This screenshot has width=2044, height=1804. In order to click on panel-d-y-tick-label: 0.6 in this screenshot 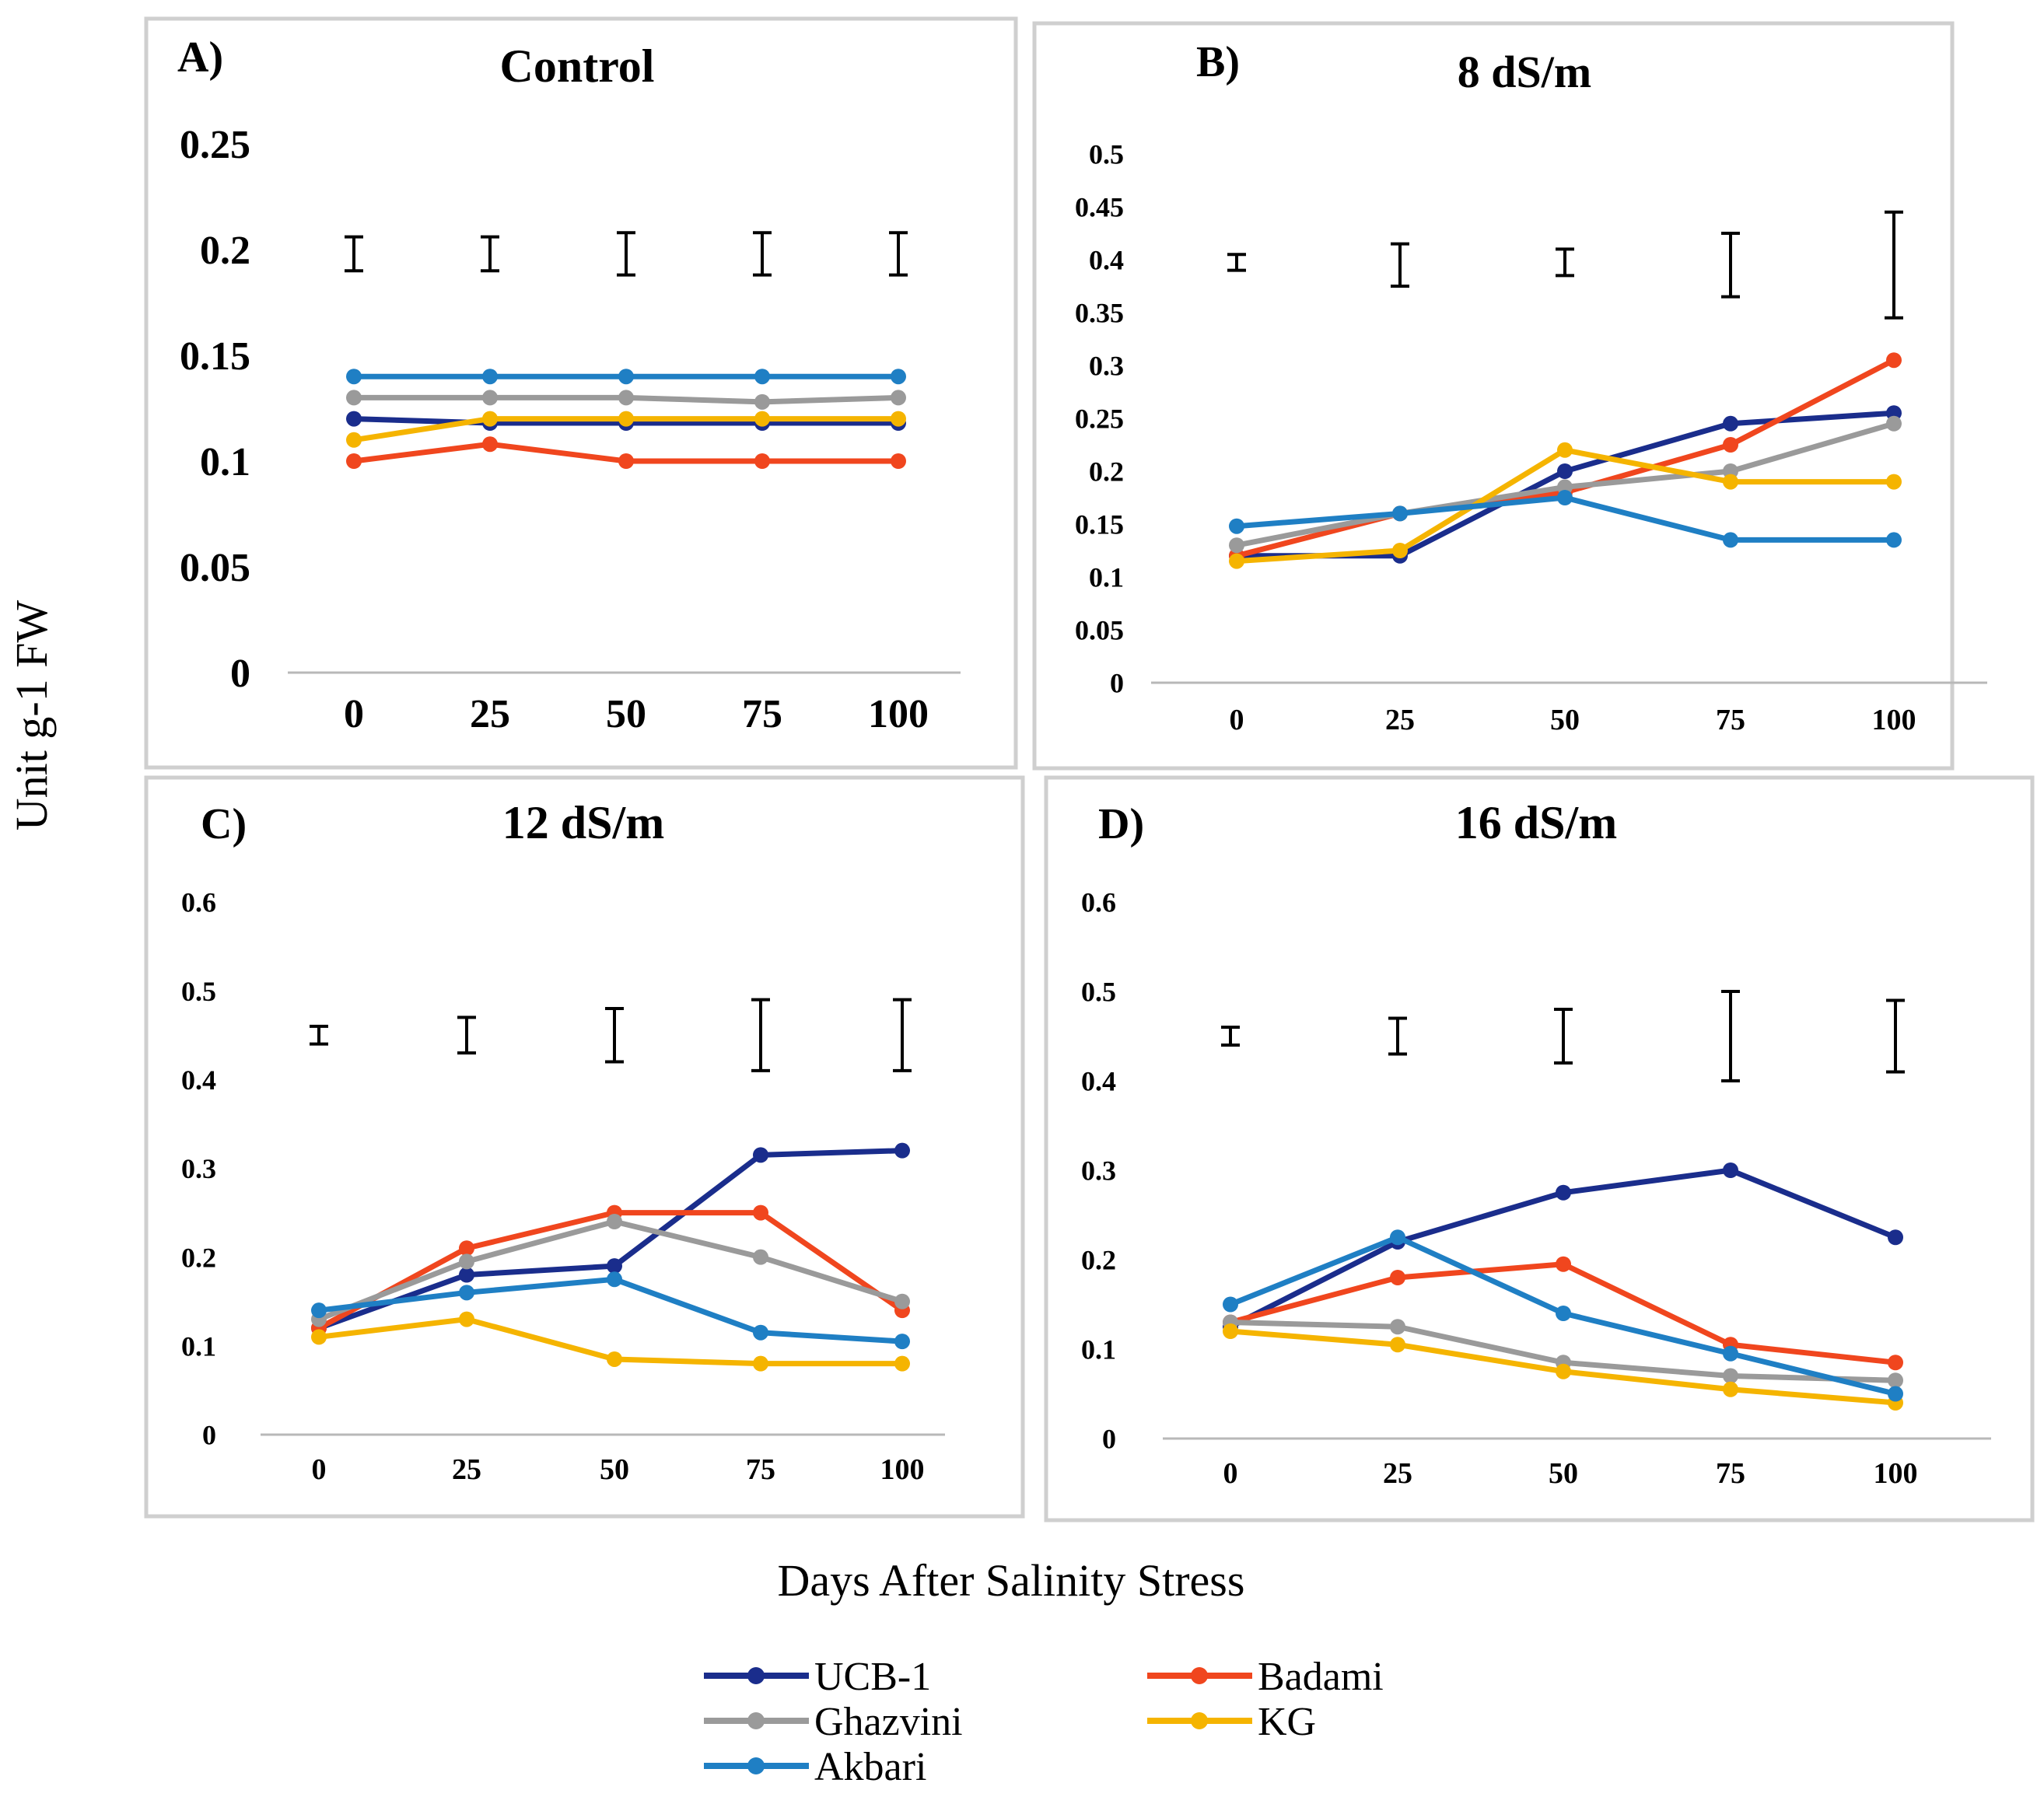, I will do `click(1098, 903)`.